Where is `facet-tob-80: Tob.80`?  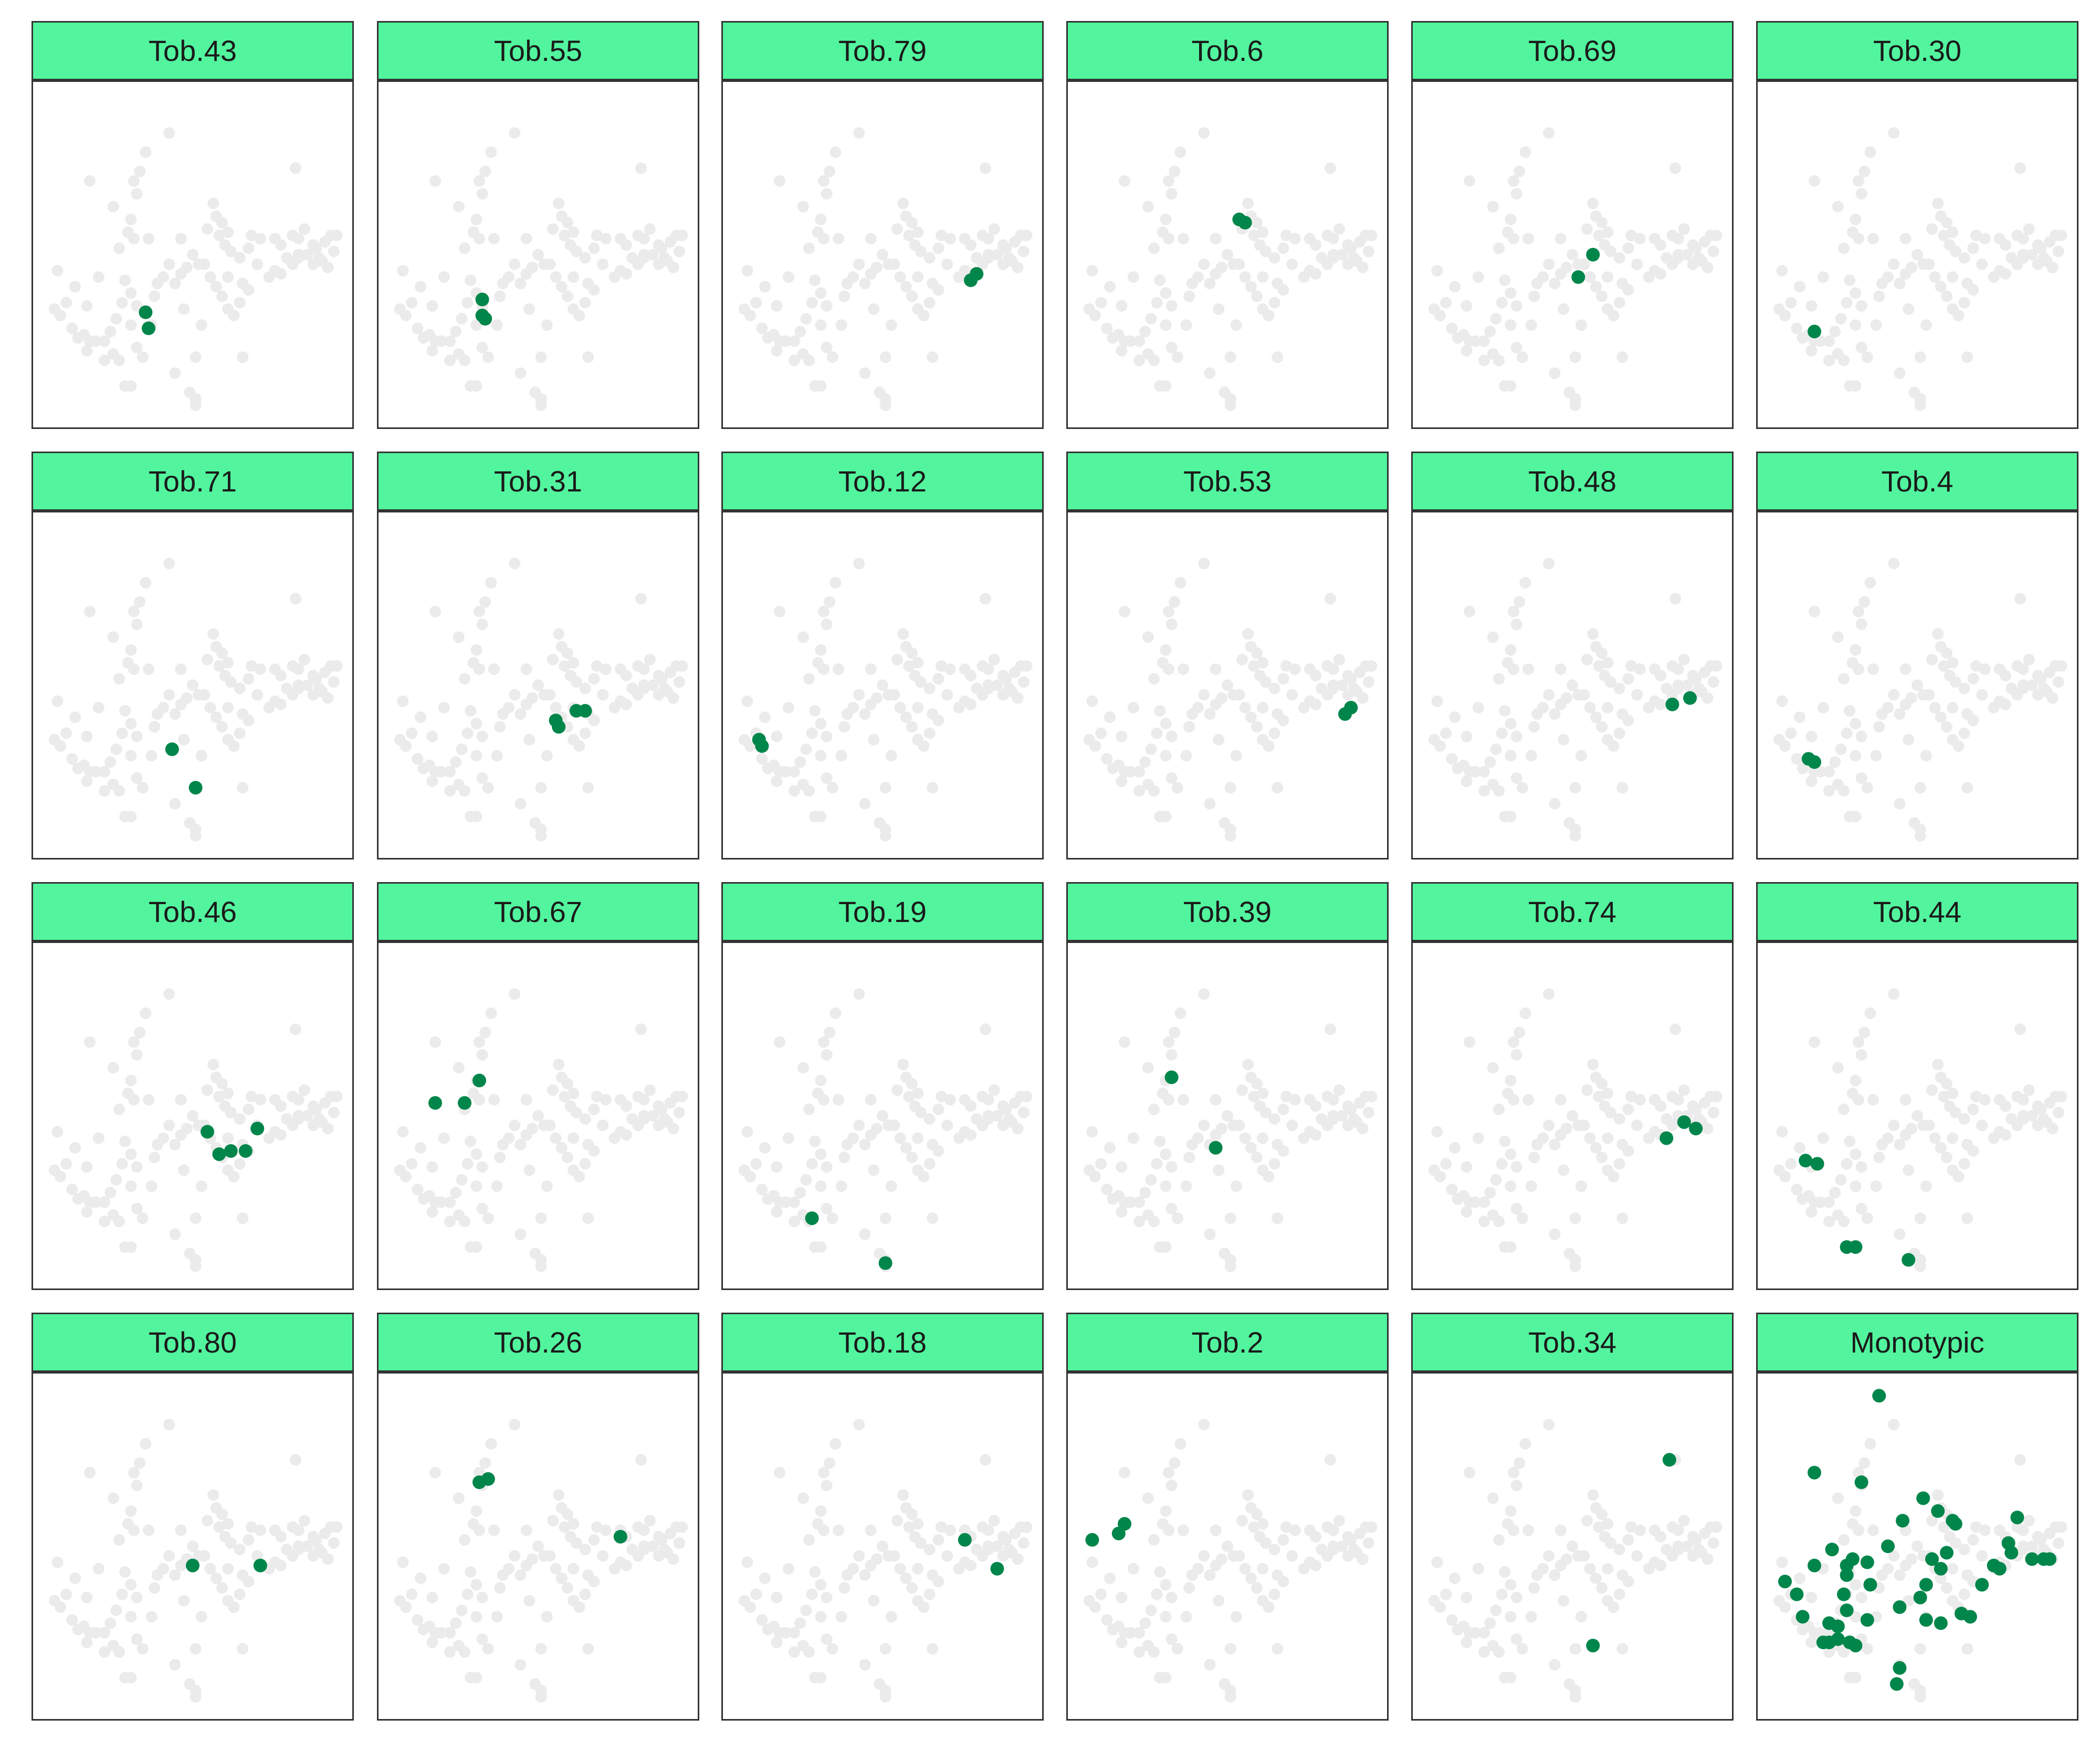
facet-tob-80: Tob.80 is located at coordinates (193, 1517).